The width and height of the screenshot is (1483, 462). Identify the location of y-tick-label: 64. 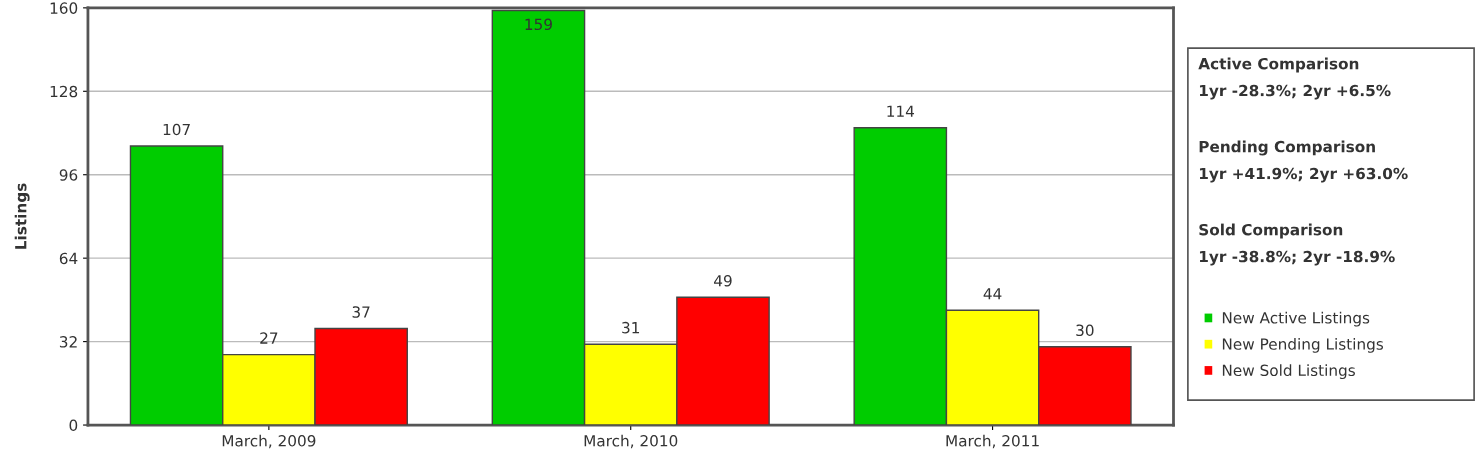
(68, 258).